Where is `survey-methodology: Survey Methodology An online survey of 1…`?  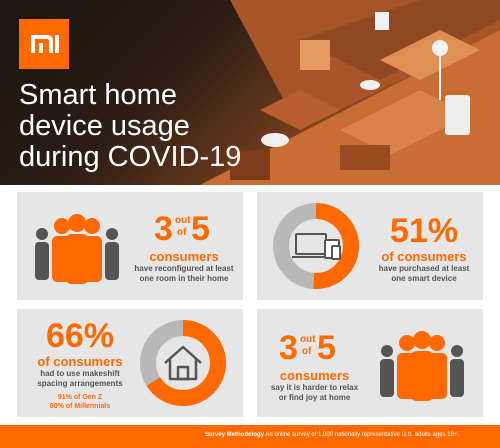
survey-methodology: Survey Methodology An online survey of 1… is located at coordinates (332, 435).